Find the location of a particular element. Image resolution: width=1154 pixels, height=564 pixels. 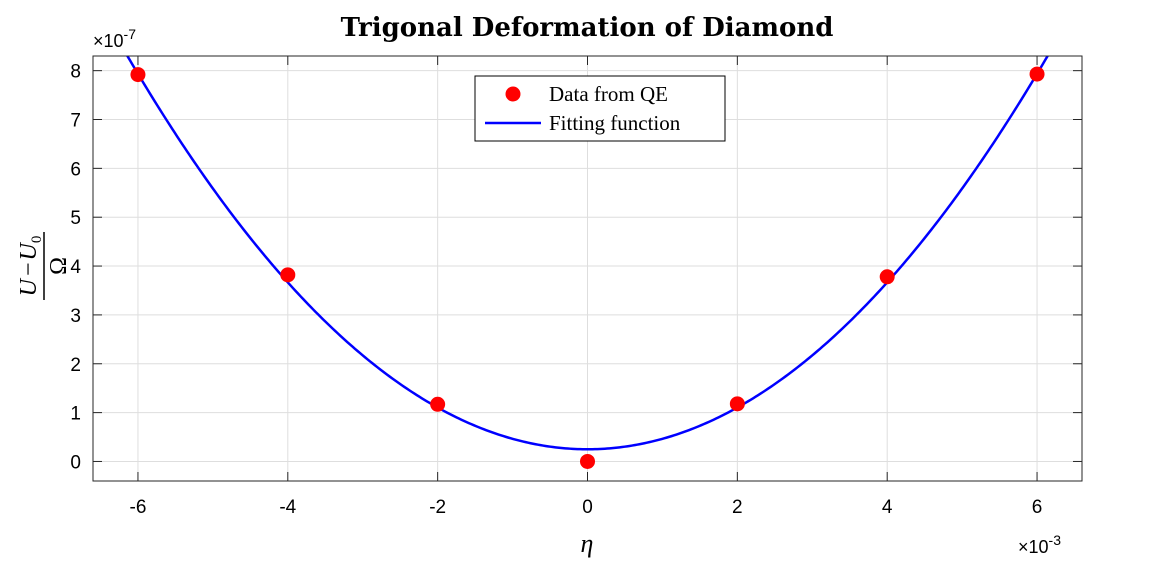

x-tick-label: -2 is located at coordinates (437, 507).